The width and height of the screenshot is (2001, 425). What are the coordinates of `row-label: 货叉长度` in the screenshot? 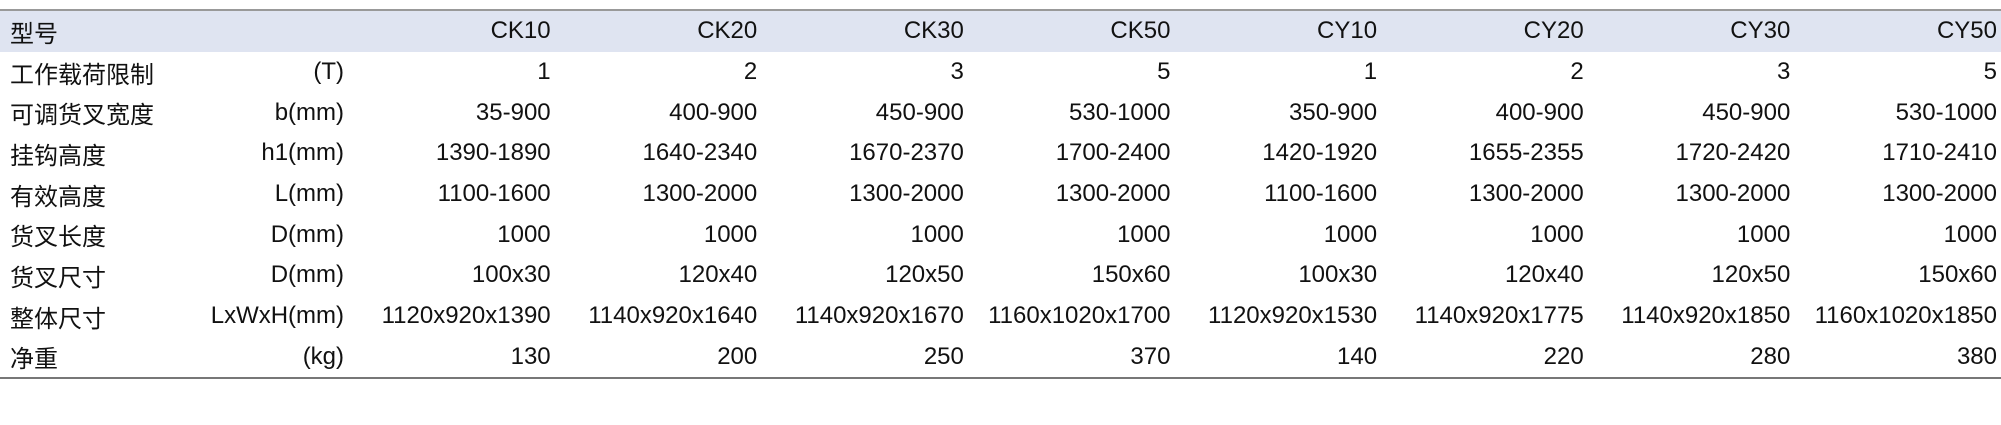 It's located at (58, 238).